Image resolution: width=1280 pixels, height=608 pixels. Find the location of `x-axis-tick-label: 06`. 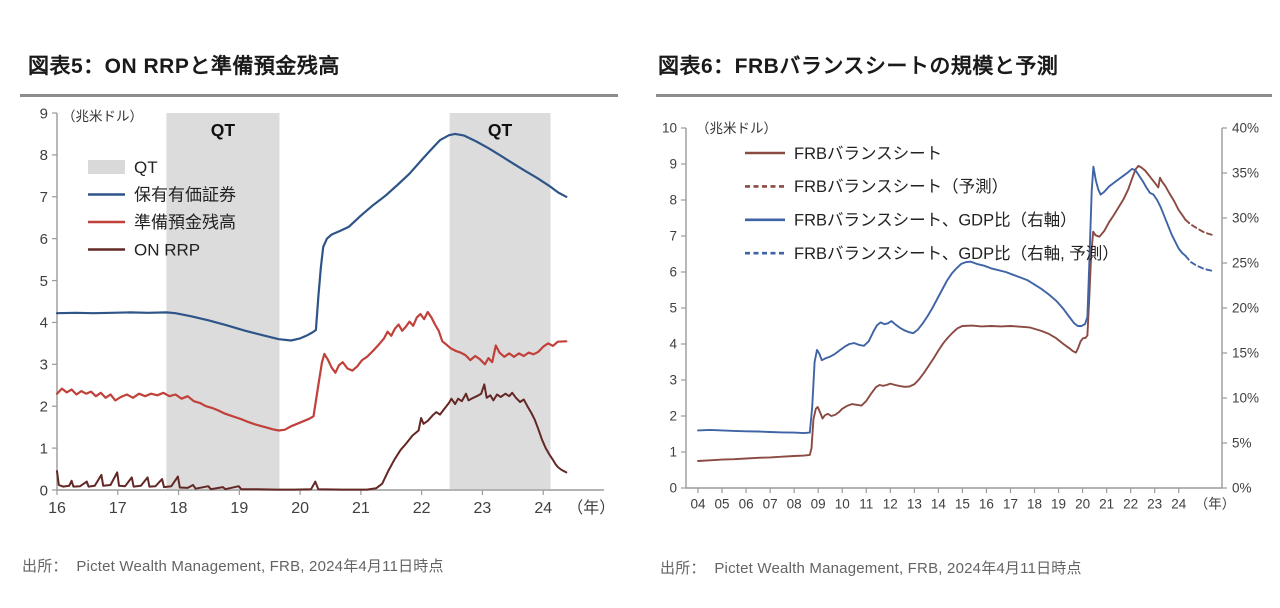

x-axis-tick-label: 06 is located at coordinates (746, 504).